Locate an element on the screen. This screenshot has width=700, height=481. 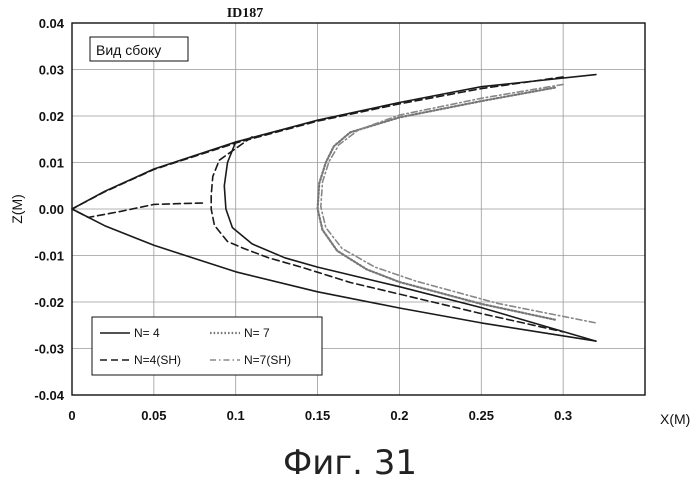
x-tick-label: 0.1 is located at coordinates (236, 415).